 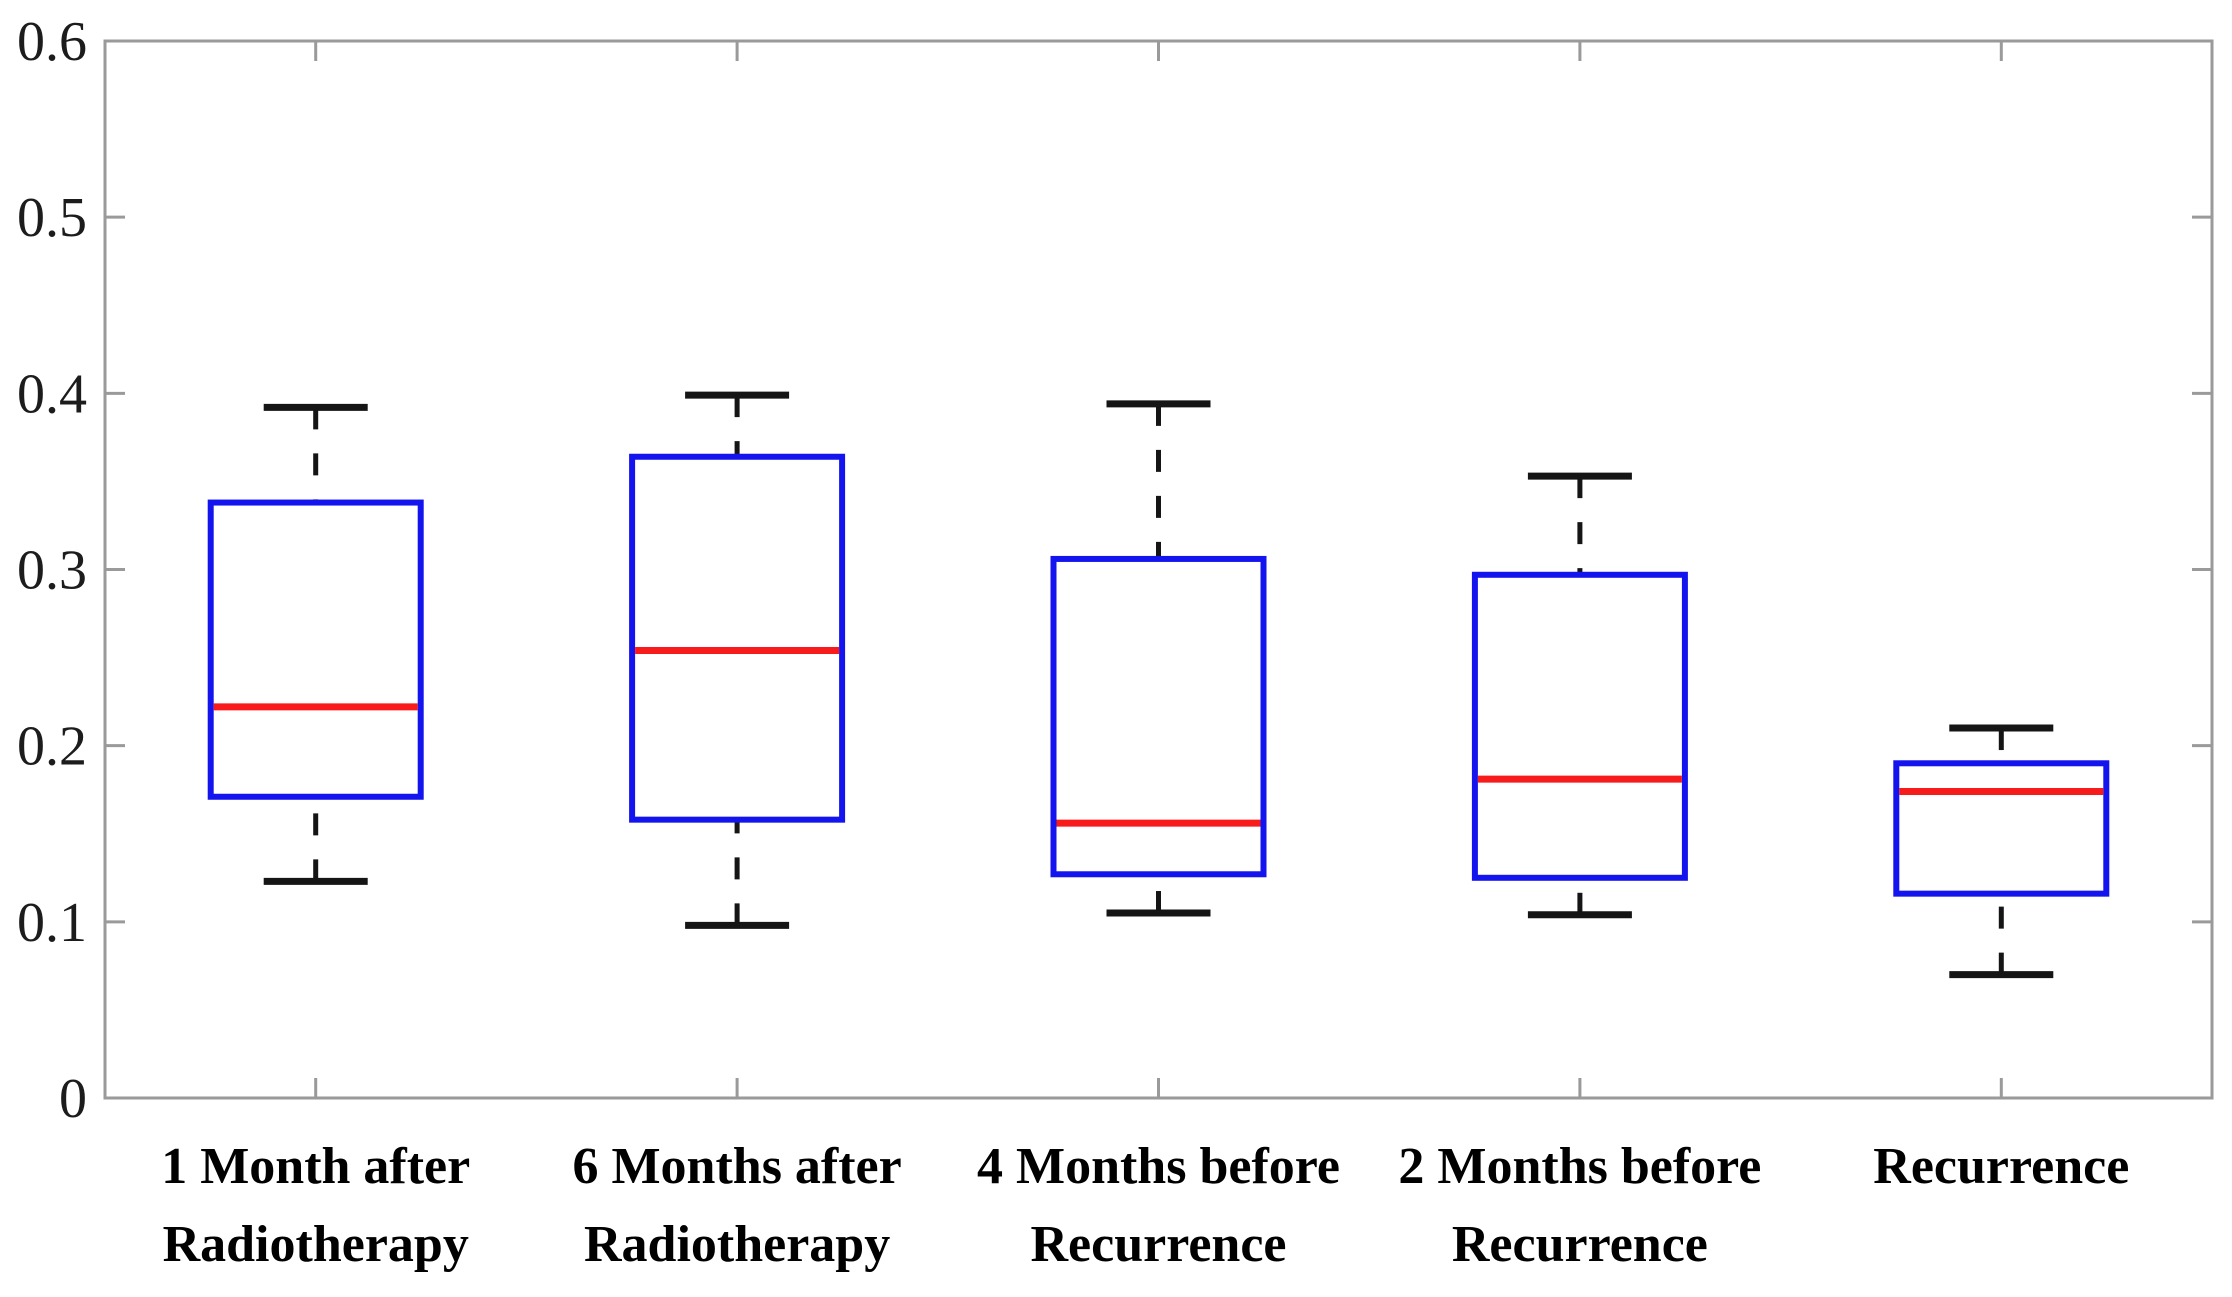 What do you see at coordinates (333, 1206) in the screenshot?
I see `x-category-label: 1 Month after Radiotherapy` at bounding box center [333, 1206].